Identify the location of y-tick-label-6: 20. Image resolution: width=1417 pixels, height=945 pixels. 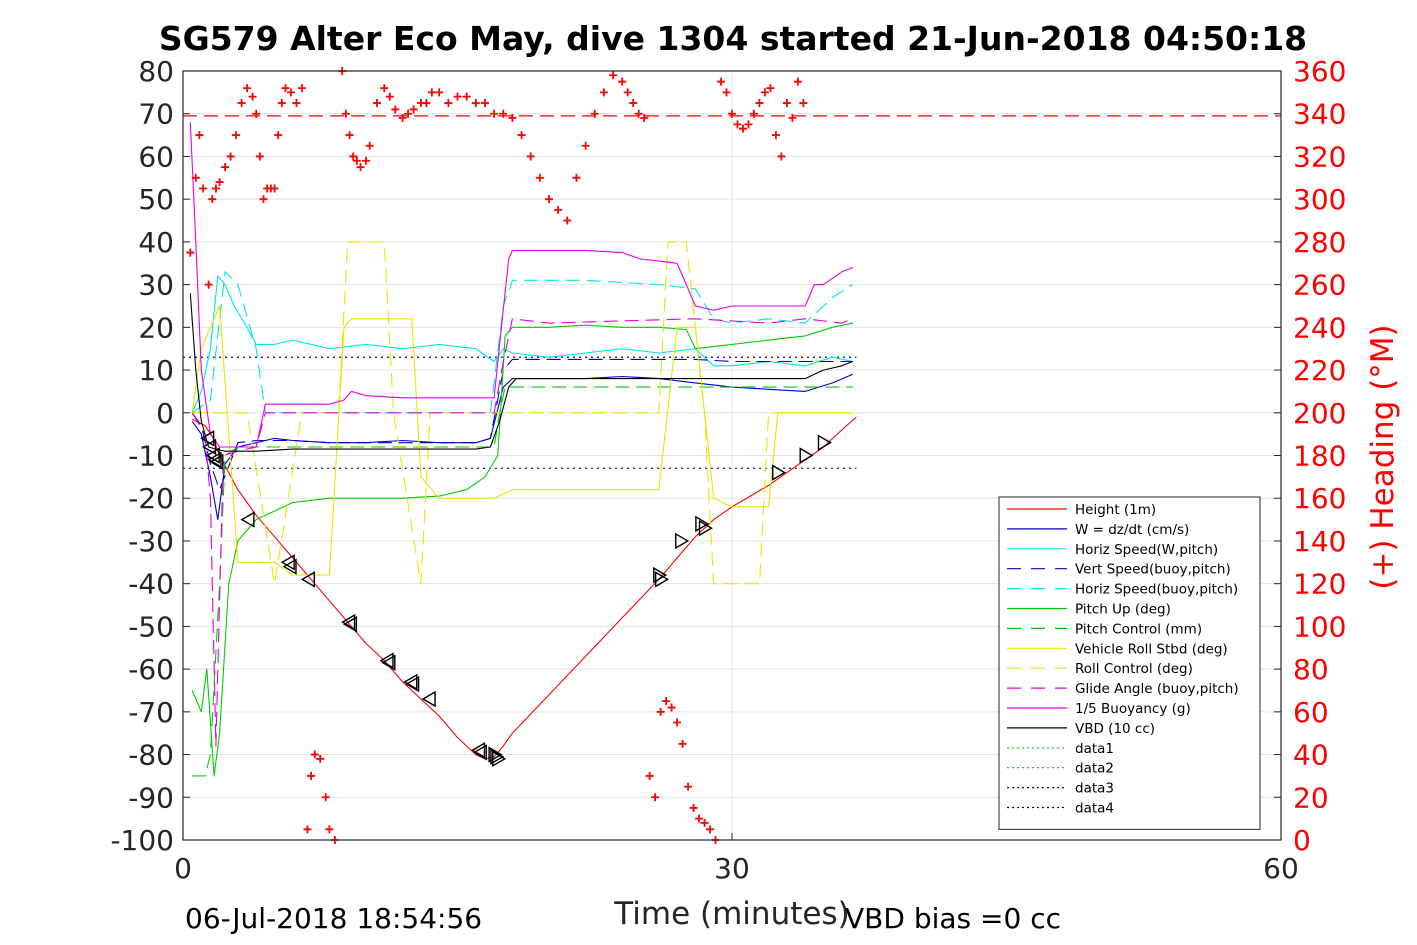
(156, 327).